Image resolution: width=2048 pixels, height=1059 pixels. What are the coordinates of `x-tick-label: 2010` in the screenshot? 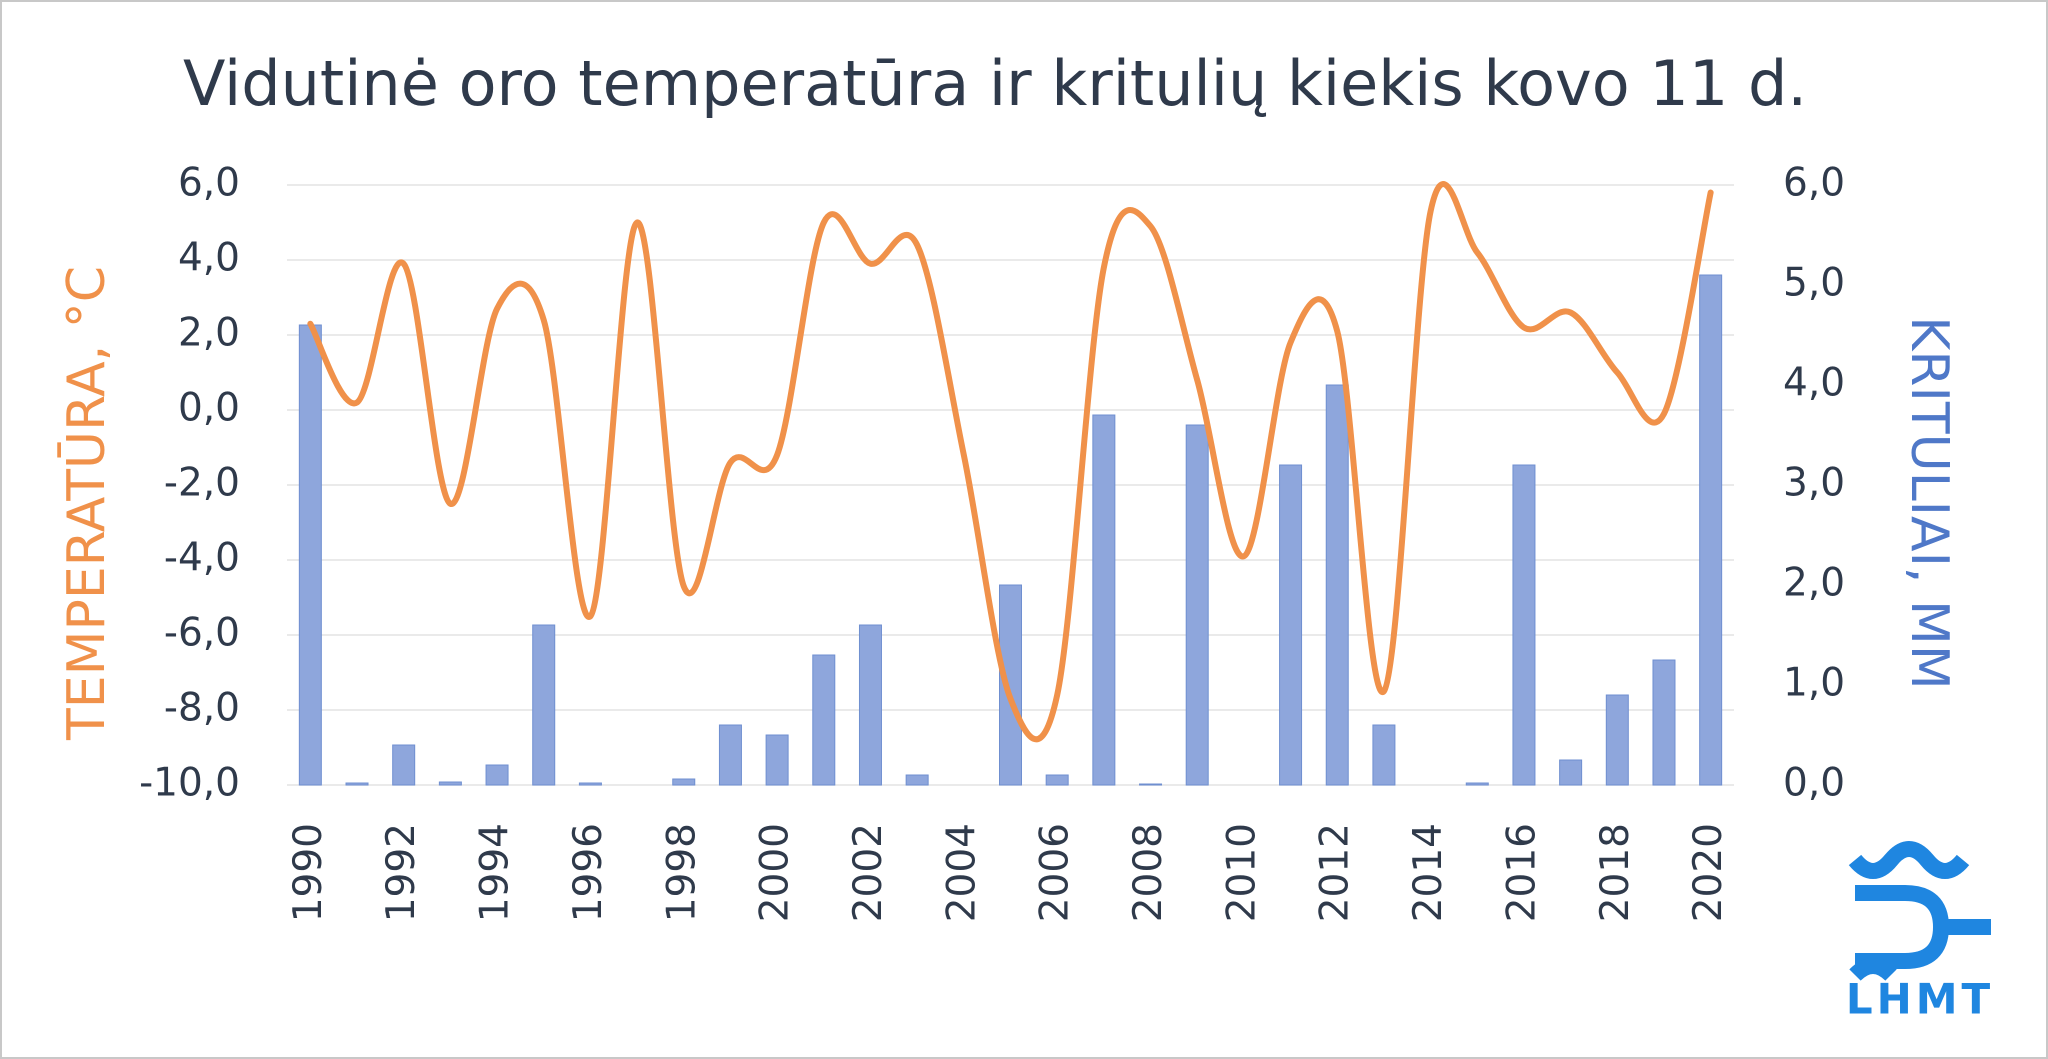 It's located at (1241, 872).